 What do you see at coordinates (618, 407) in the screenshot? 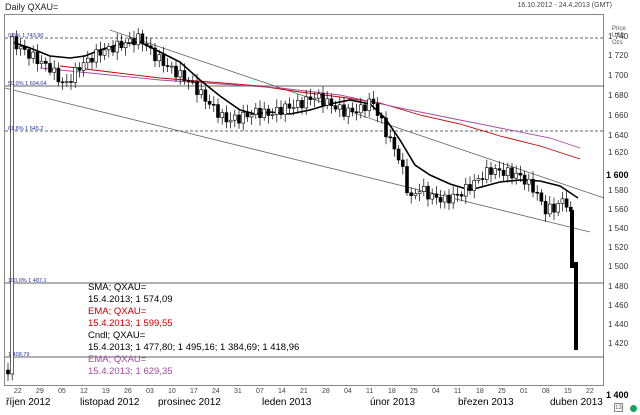
I see `end-marker-box: 13` at bounding box center [618, 407].